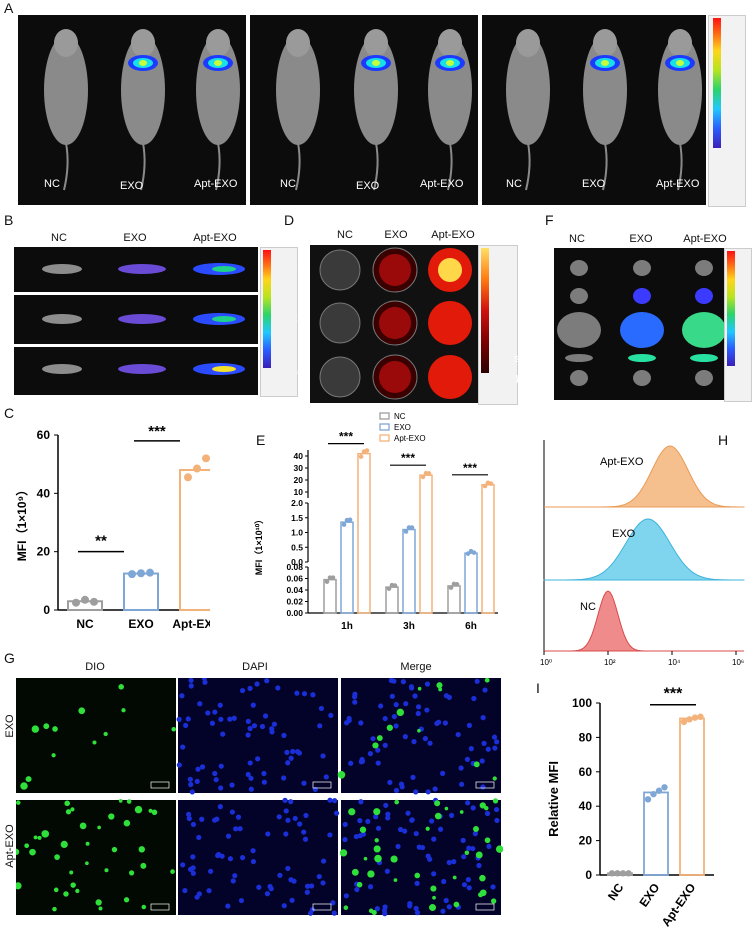  I want to click on y-tick-label: 0.04, so click(294, 590).